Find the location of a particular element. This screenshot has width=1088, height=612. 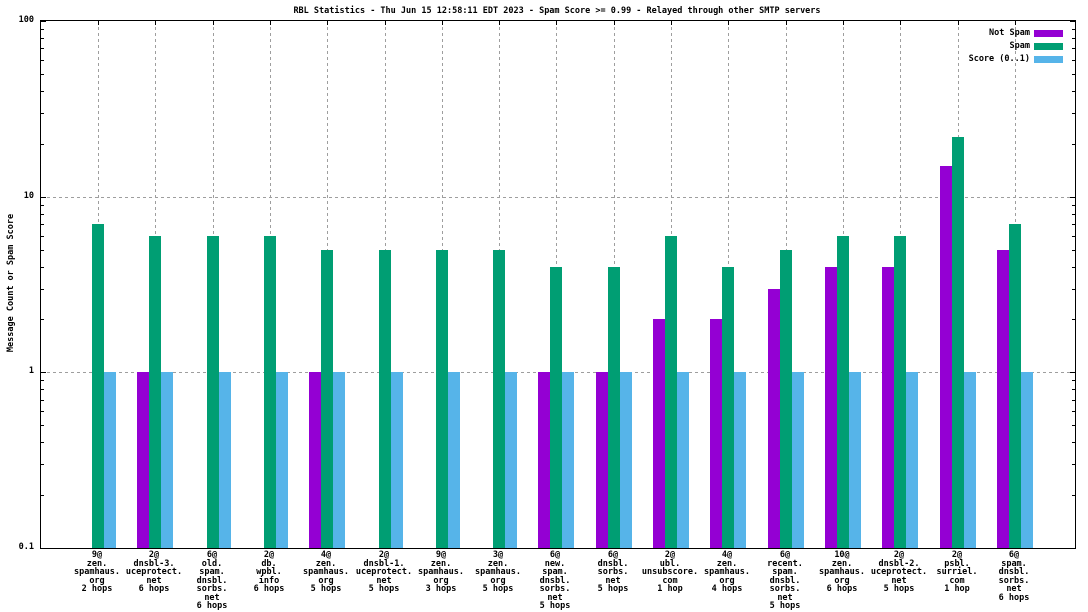

x-tick-label: 2@ dnsbl-1. uceprotect. net 5 hops is located at coordinates (384, 572).